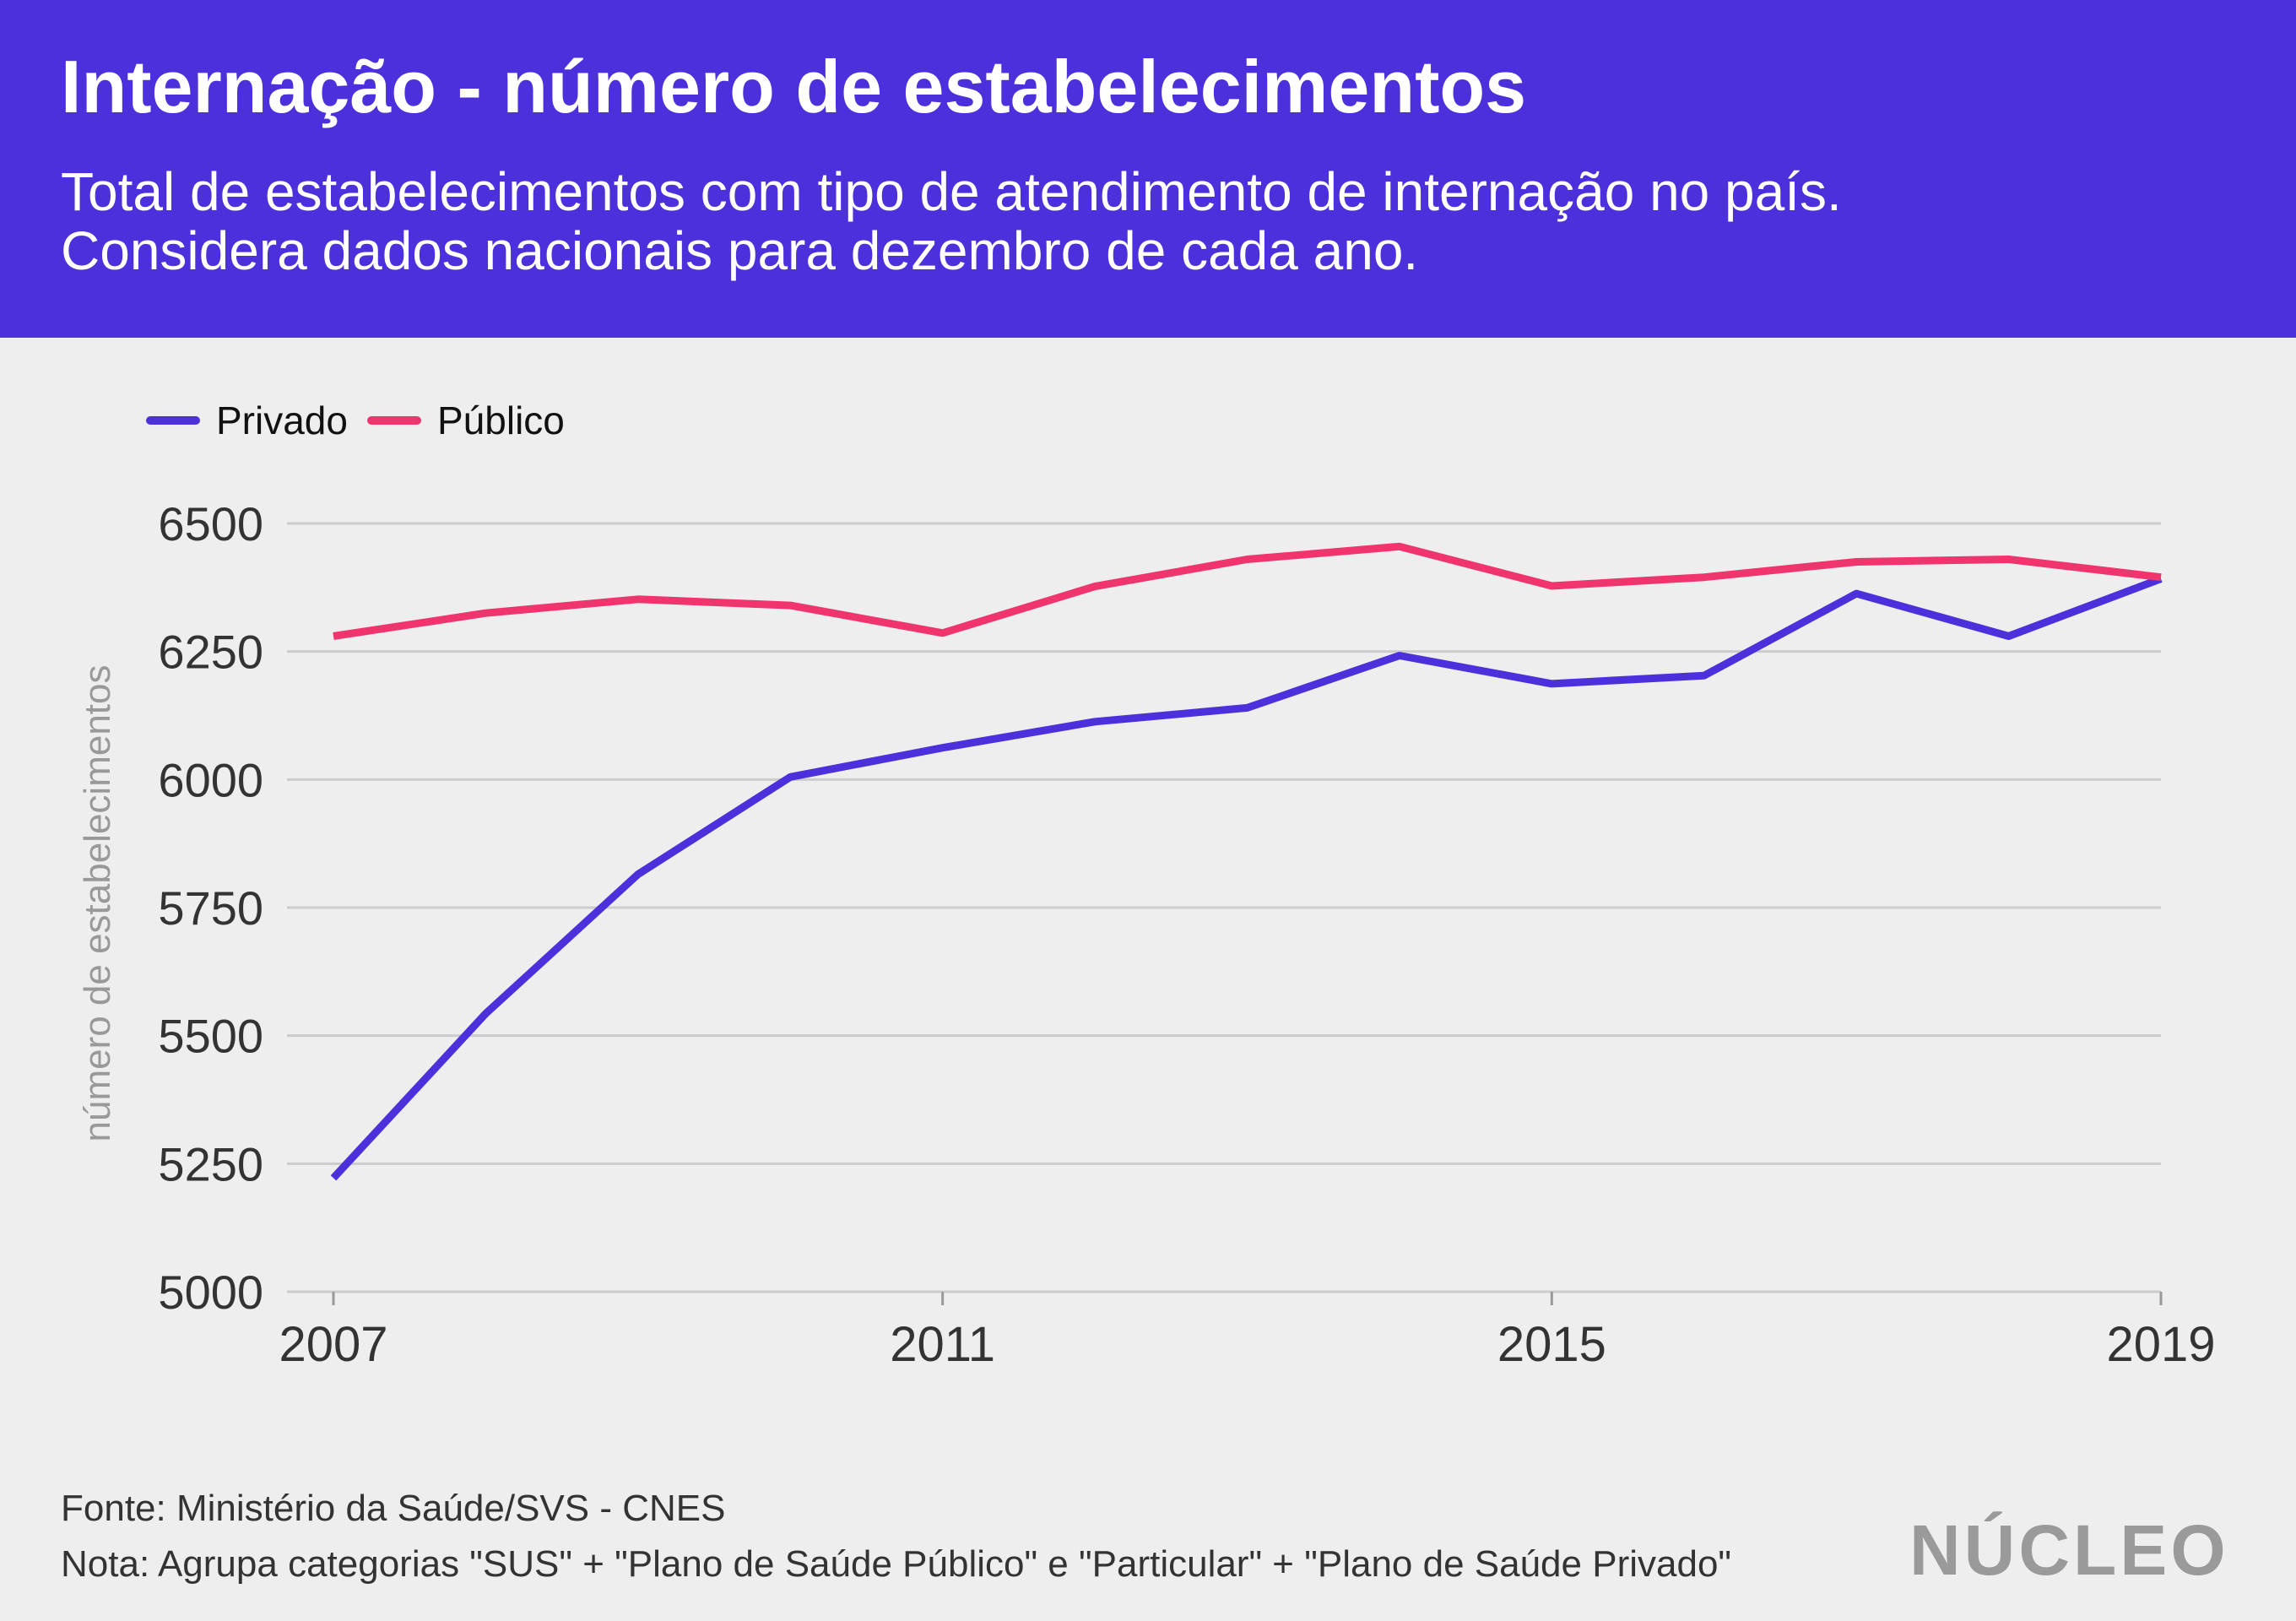  I want to click on x-tick-label-2019: 2019, so click(2160, 1344).